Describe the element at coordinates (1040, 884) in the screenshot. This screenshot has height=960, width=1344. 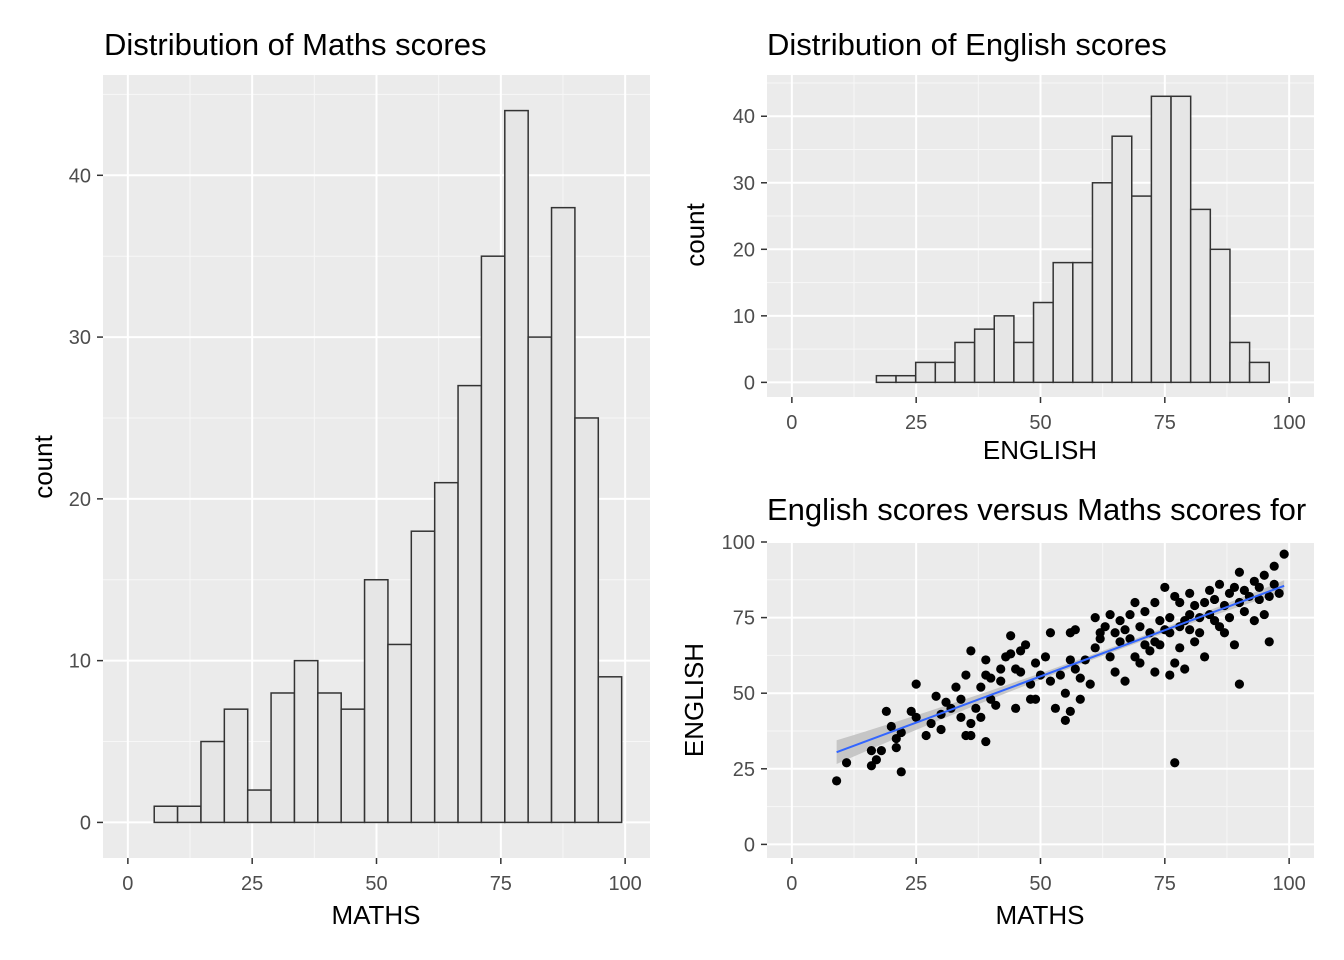
I see `scatter-x-tick-label: 50` at that location.